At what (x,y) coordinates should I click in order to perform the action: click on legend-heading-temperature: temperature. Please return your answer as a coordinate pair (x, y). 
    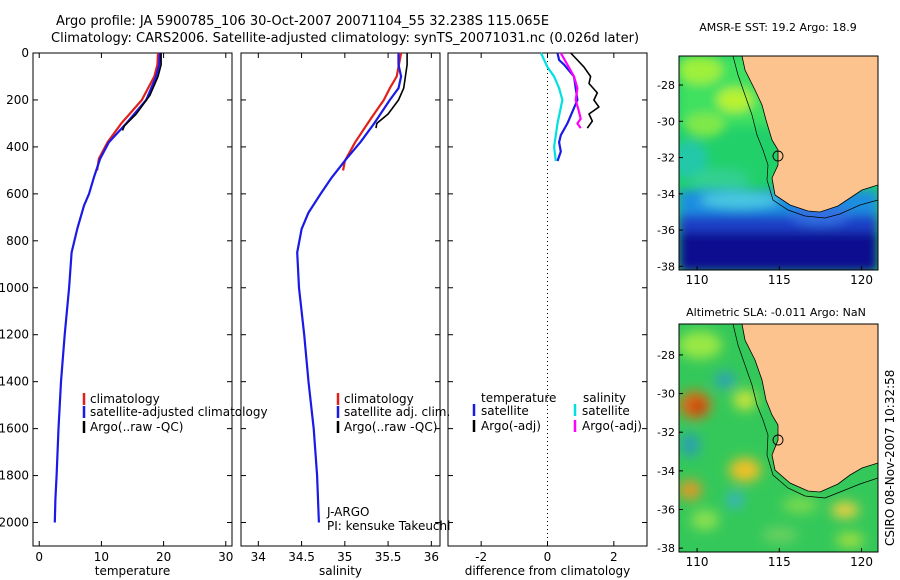
    Looking at the image, I should click on (518, 398).